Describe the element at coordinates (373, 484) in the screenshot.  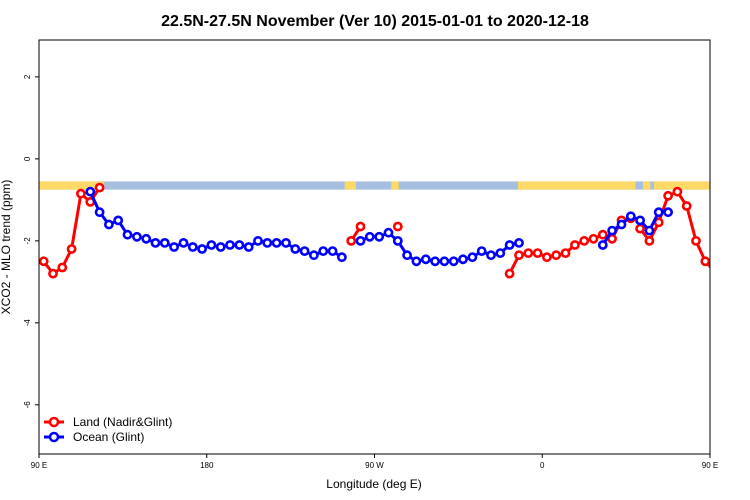
I see `x-axis-label: Longitude (deg E)` at that location.